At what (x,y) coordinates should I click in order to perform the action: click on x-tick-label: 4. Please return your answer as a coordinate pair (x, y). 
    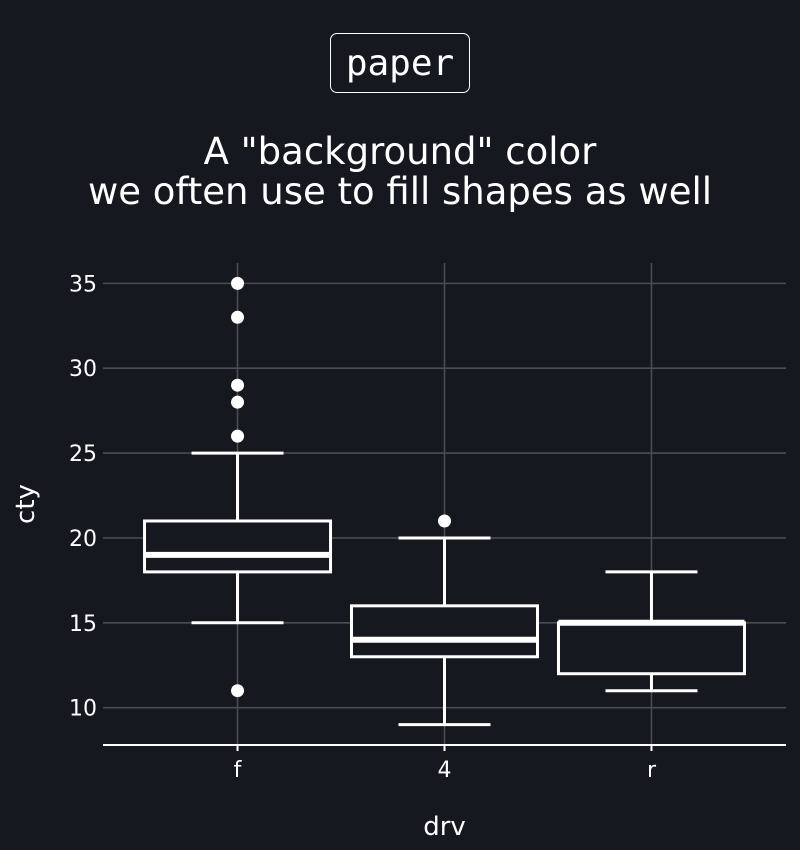
    Looking at the image, I should click on (445, 770).